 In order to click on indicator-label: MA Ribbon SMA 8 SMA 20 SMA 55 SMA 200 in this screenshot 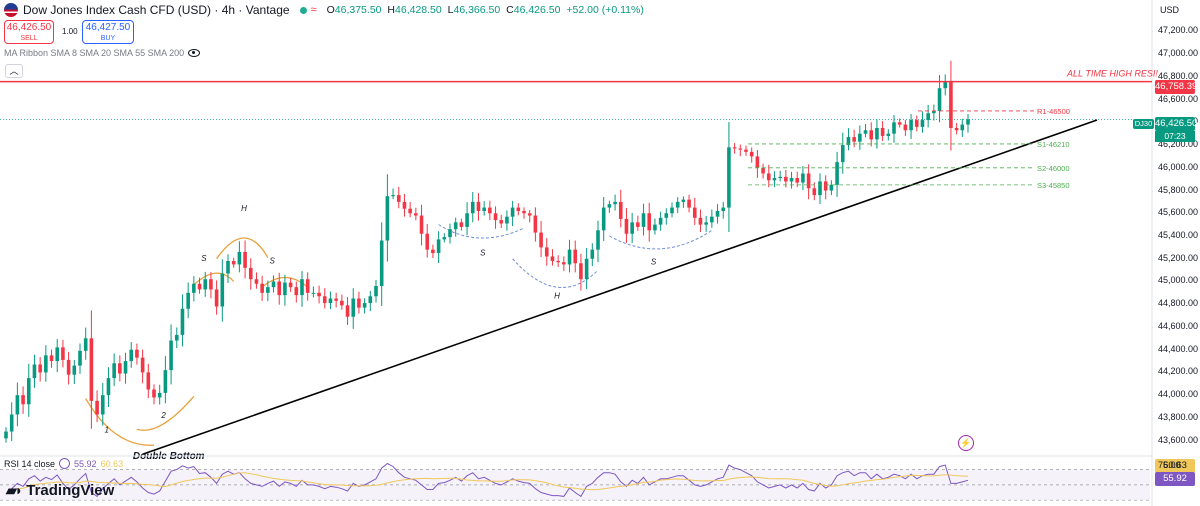, I will do `click(94, 53)`.